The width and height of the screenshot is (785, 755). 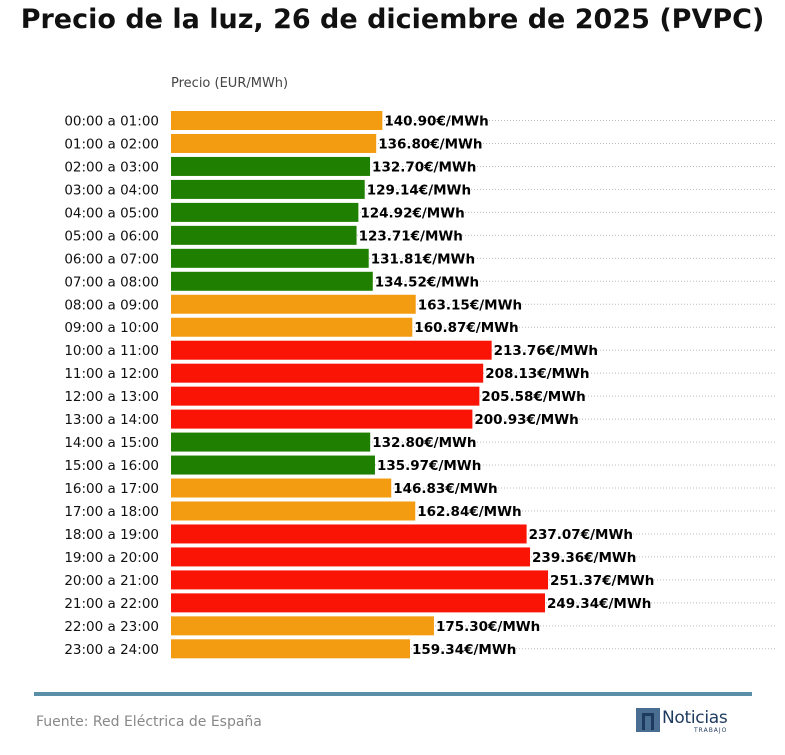 I want to click on data-label: 140.90€/MWh, so click(x=436, y=122).